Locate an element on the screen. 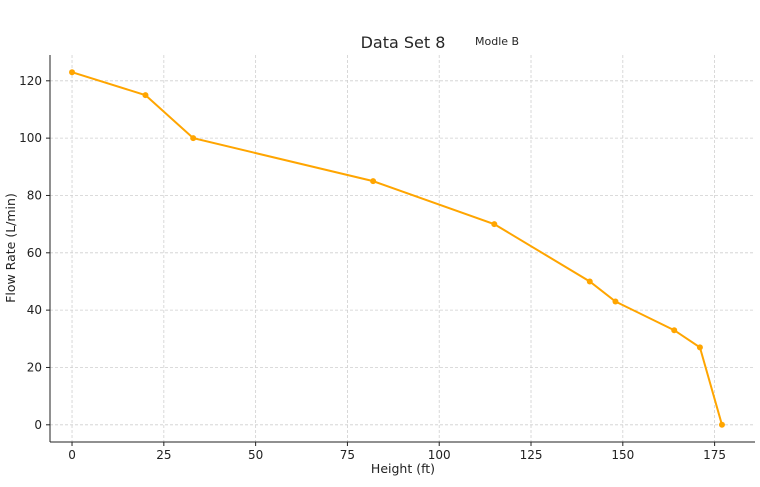 This screenshot has width=760, height=487. x-tick-label: 175 is located at coordinates (714, 455).